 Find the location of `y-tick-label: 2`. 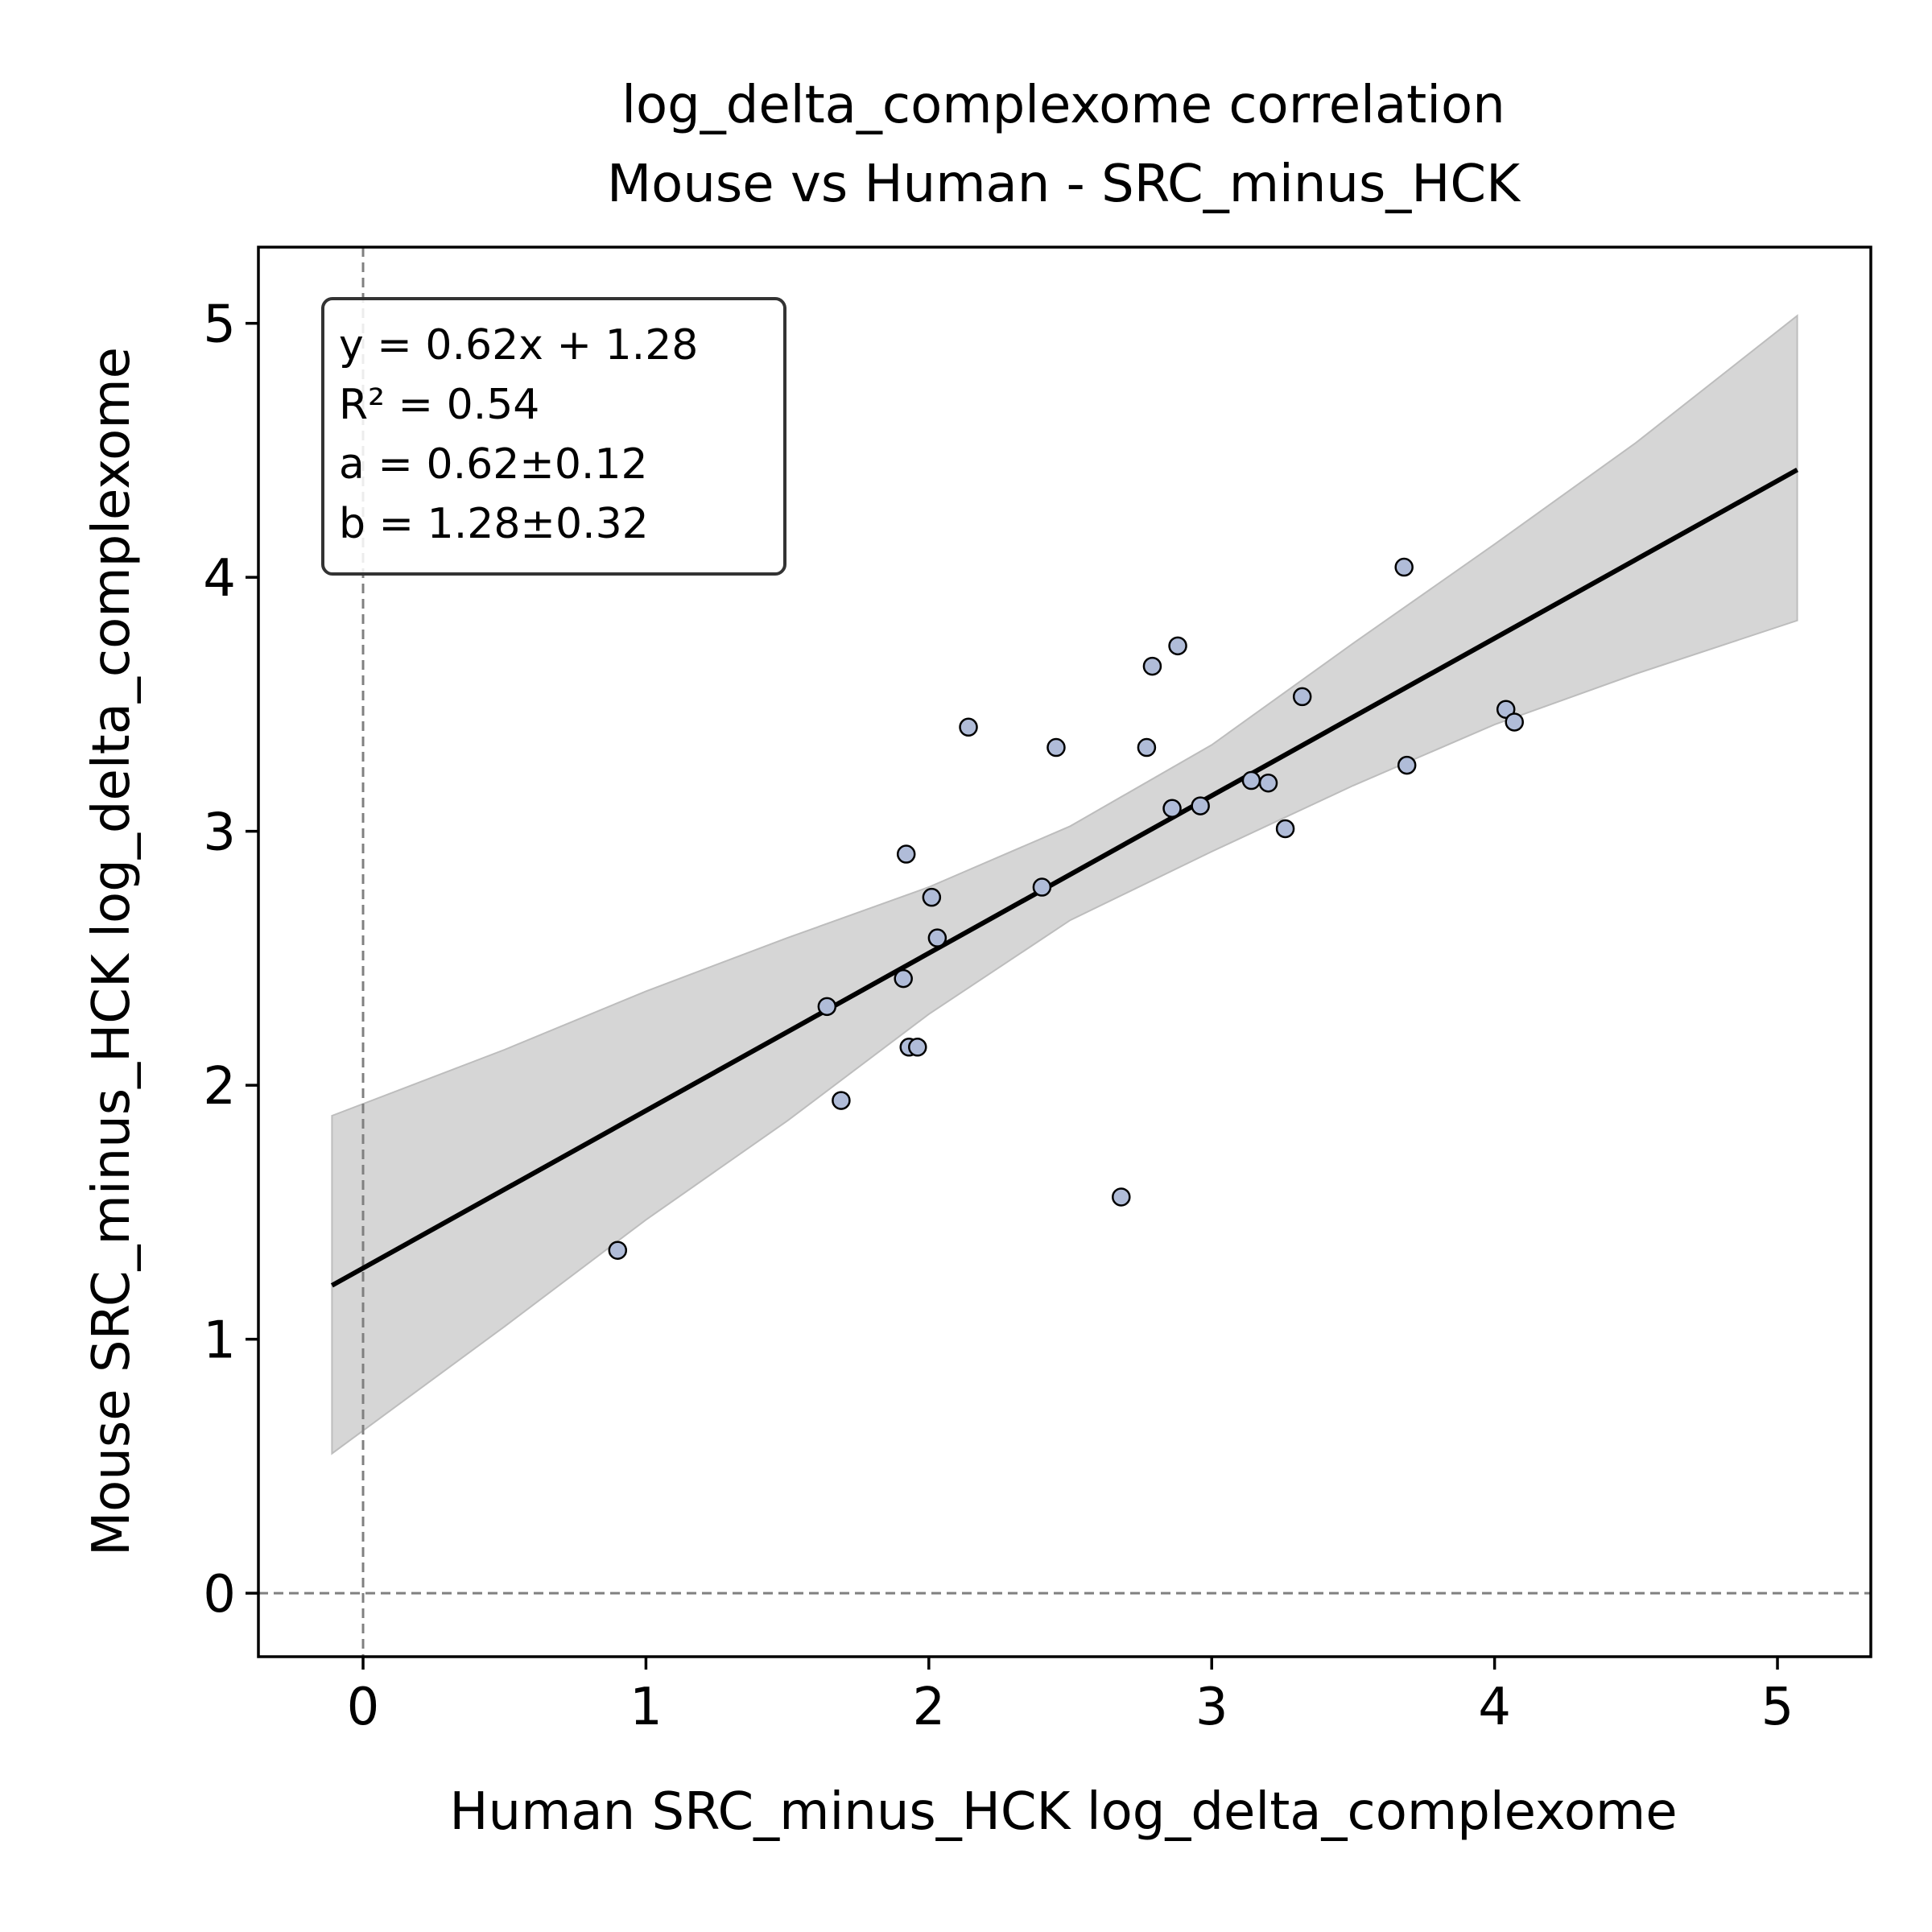

y-tick-label: 2 is located at coordinates (219, 1087).